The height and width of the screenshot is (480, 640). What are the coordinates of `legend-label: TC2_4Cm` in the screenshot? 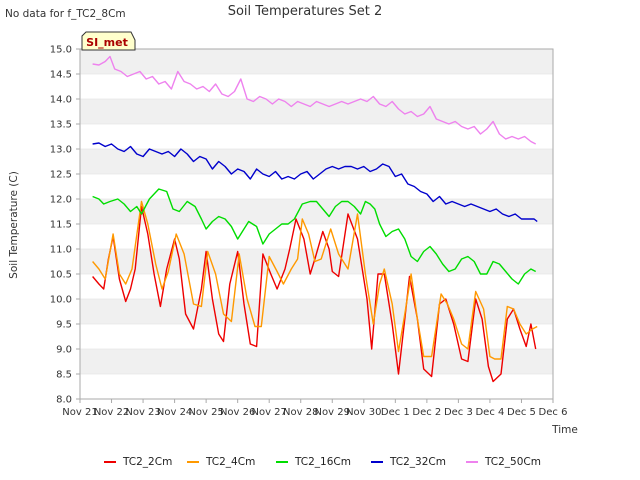 It's located at (230, 462).